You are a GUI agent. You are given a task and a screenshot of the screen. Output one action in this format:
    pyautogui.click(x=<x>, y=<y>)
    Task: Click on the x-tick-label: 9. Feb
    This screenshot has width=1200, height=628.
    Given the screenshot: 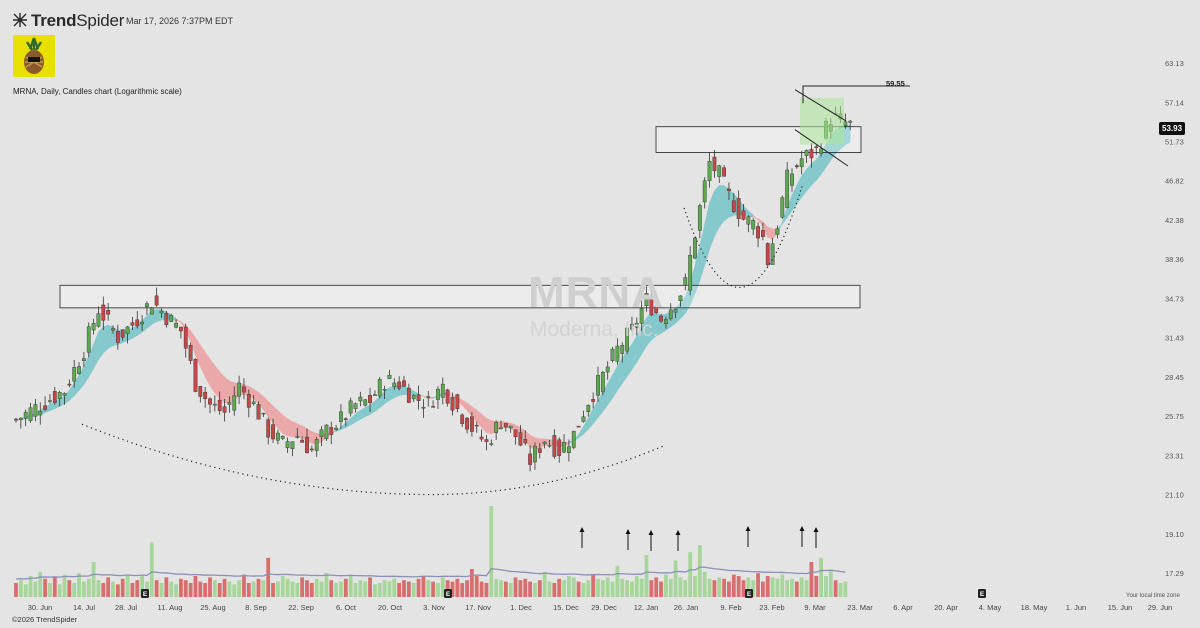 What is the action you would take?
    pyautogui.click(x=730, y=607)
    